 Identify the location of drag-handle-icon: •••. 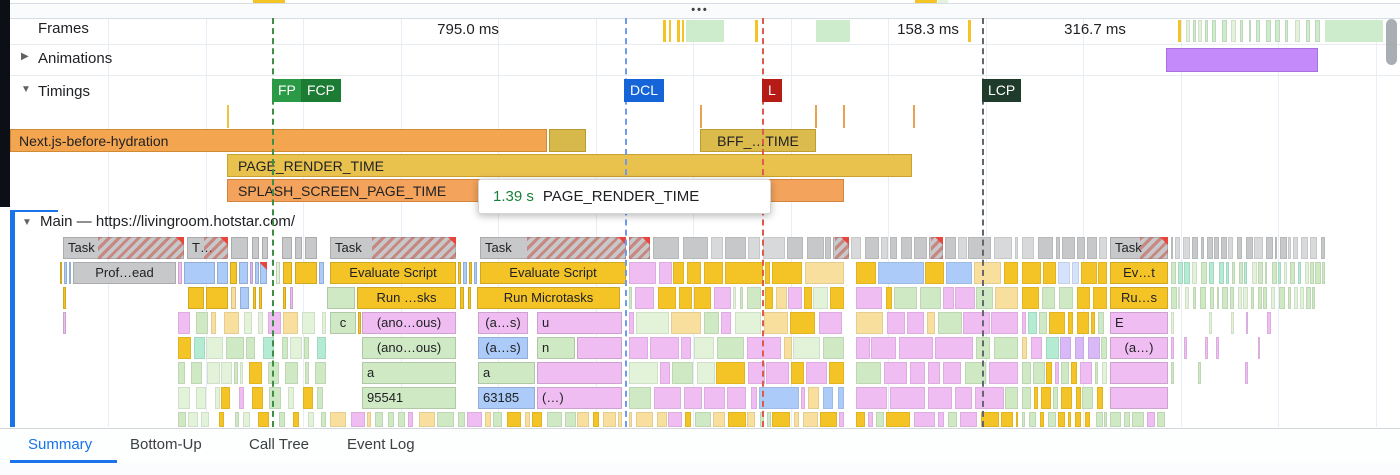
(700, 10).